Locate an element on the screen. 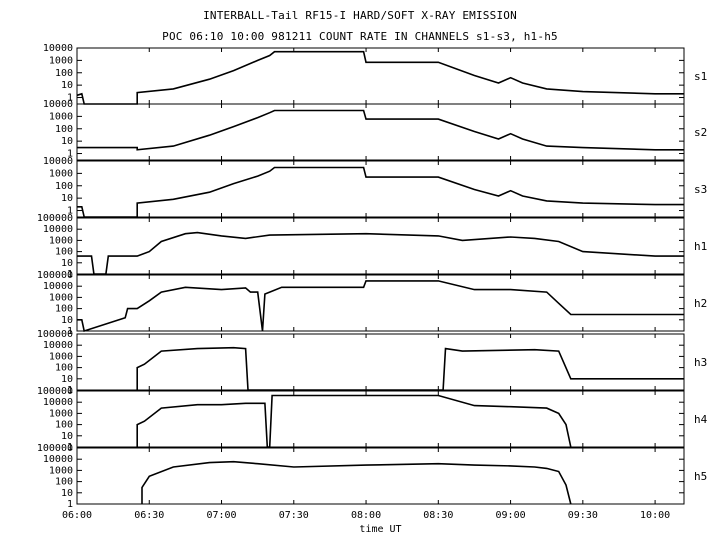 This screenshot has width=720, height=550. y-tick-label-h4: 1000 is located at coordinates (61, 413).